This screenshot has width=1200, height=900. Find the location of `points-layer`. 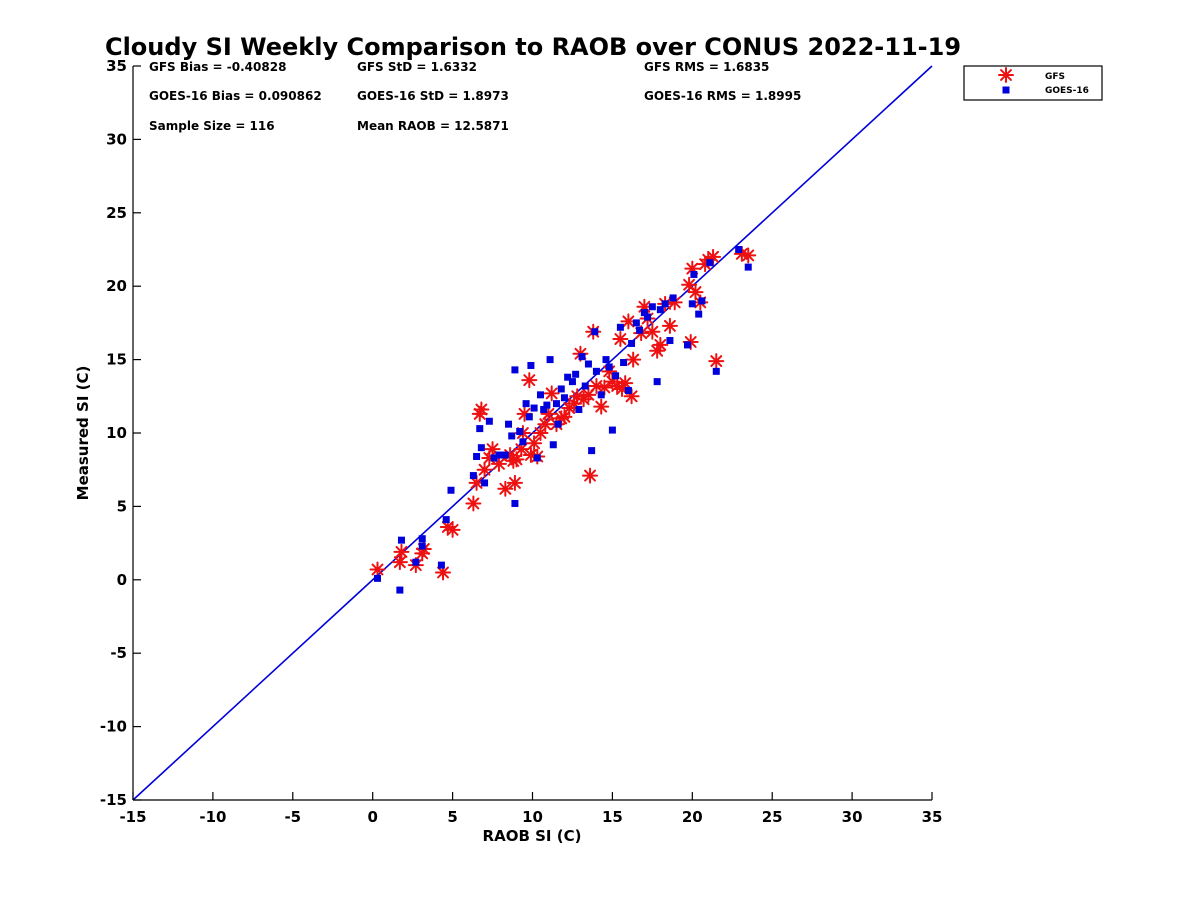

points-layer is located at coordinates (563, 419).